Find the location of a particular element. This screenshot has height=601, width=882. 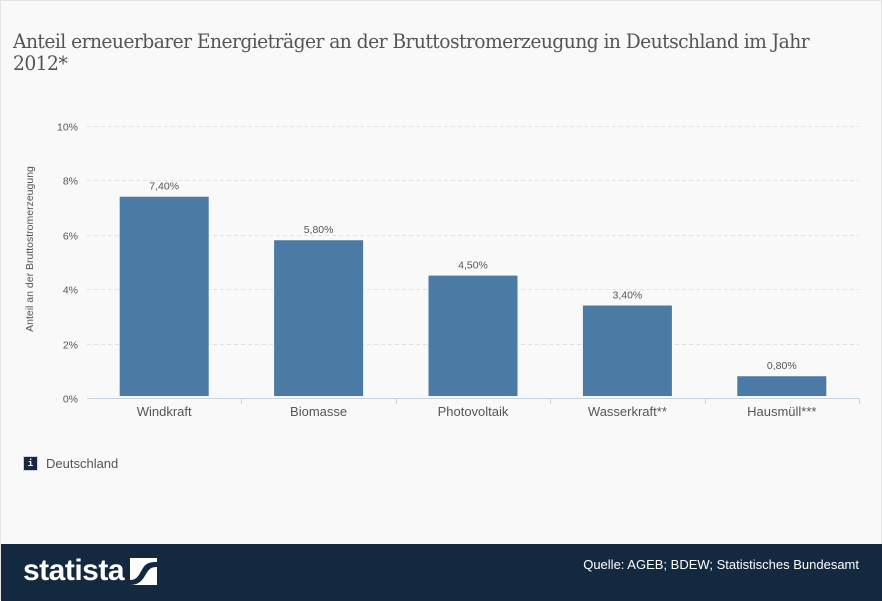

info-icon: i is located at coordinates (30, 463).